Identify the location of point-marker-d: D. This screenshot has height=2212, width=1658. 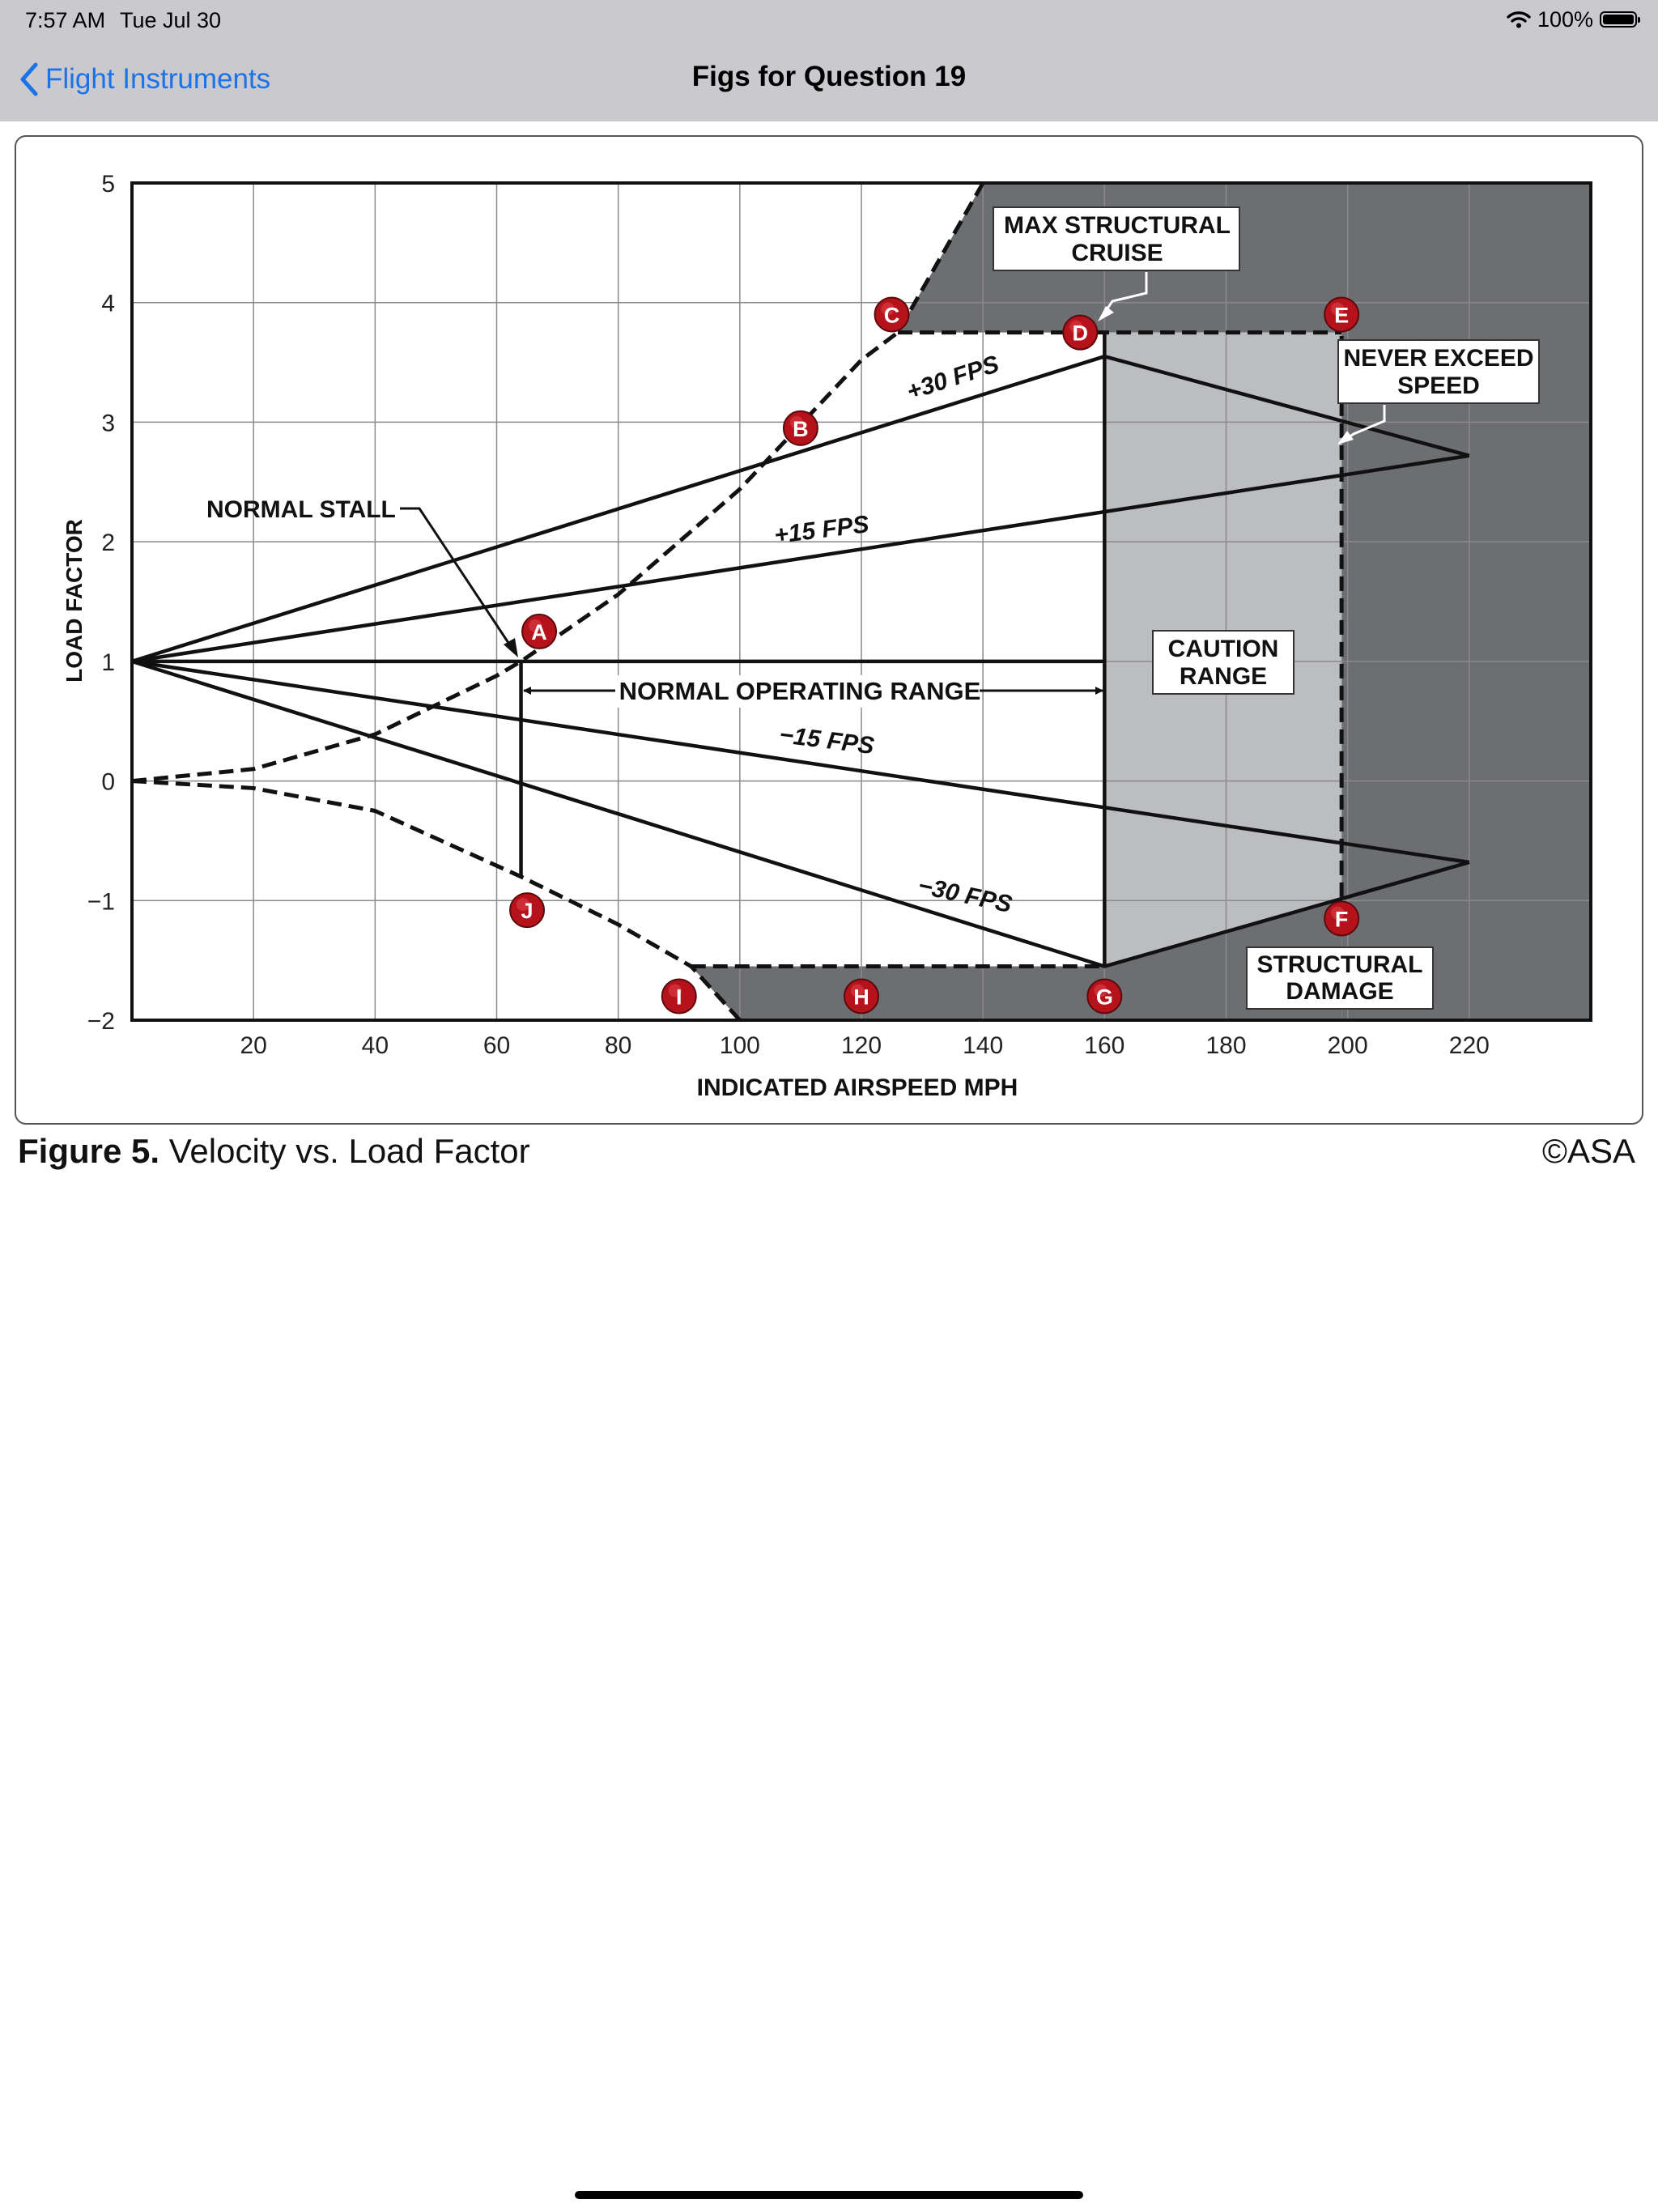
(1080, 333).